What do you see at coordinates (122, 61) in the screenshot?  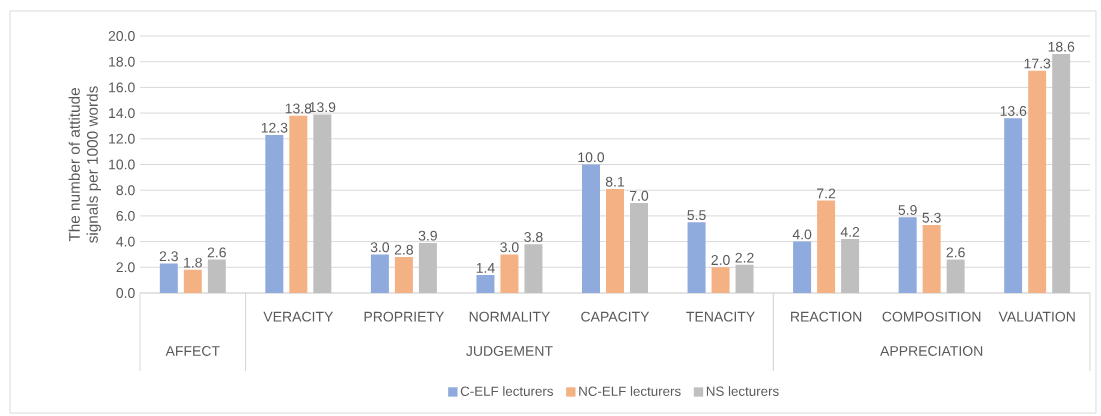 I see `y-tick-label: 18.0` at bounding box center [122, 61].